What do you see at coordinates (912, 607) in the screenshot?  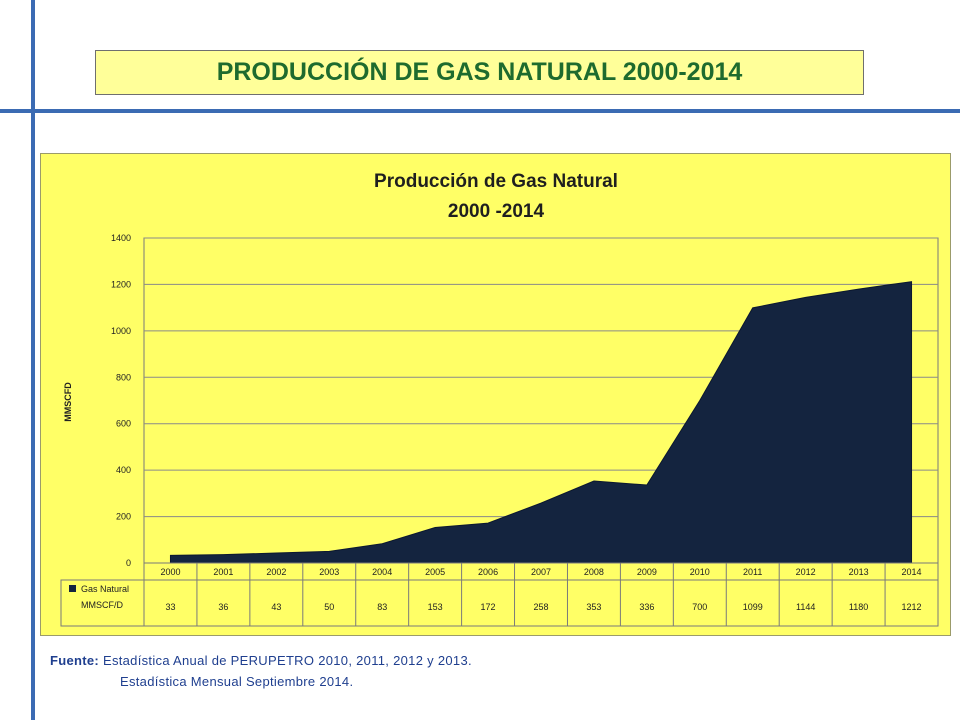 I see `data-label: 1212` at bounding box center [912, 607].